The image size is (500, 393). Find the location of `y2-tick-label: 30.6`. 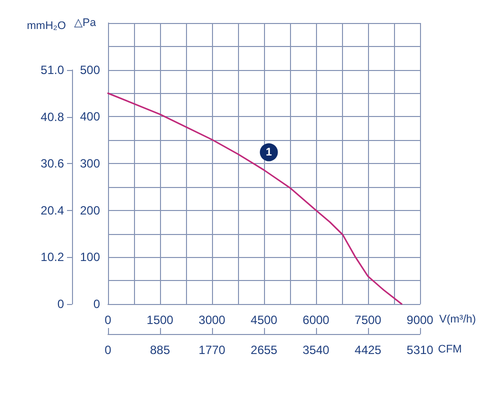

y2-tick-label: 30.6 is located at coordinates (52, 163).